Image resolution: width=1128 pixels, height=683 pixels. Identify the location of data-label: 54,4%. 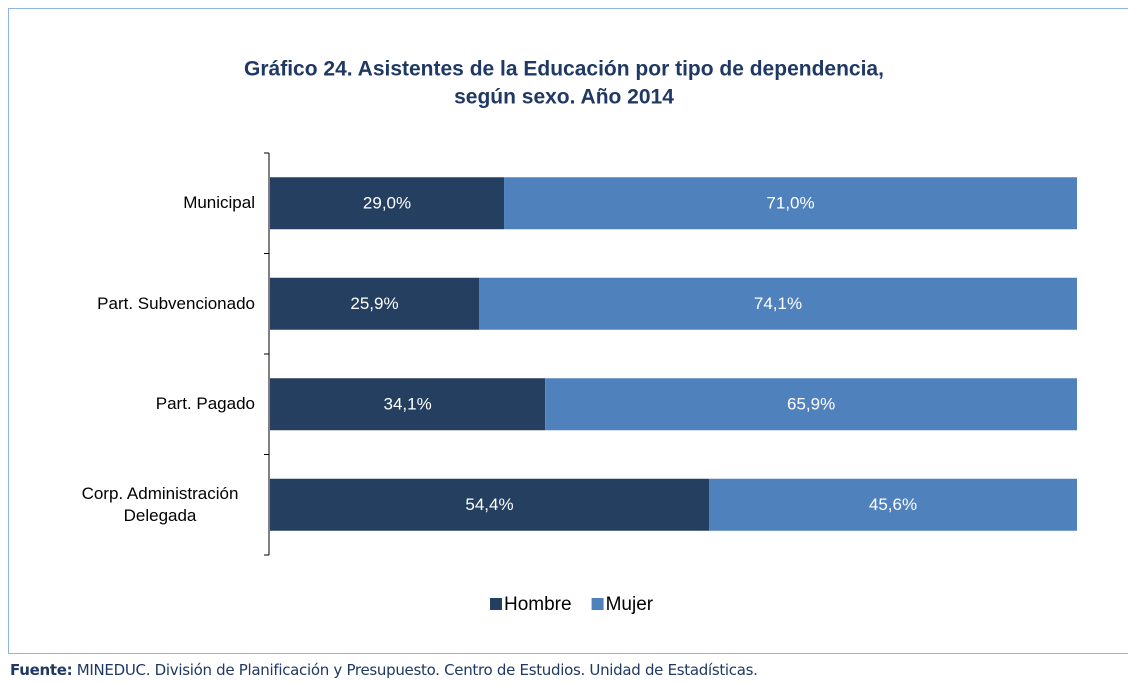
(489, 504).